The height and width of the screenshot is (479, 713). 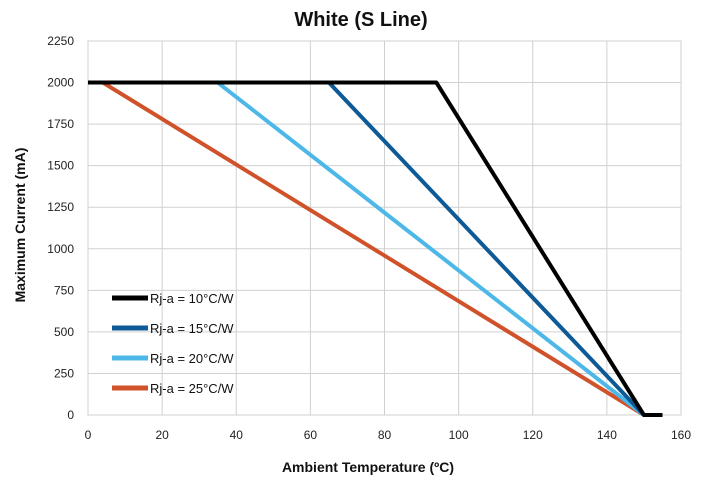 What do you see at coordinates (60, 83) in the screenshot?
I see `y-tick-label: 2000` at bounding box center [60, 83].